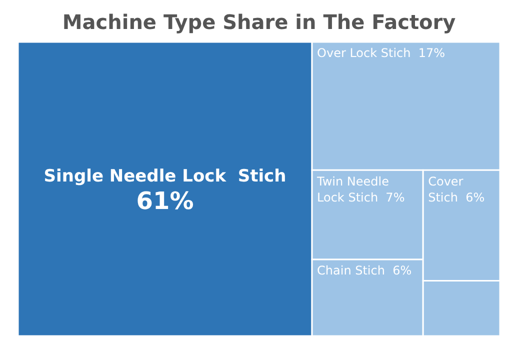 This screenshot has width=520, height=348. What do you see at coordinates (165, 201) in the screenshot?
I see `data-label: 61%` at bounding box center [165, 201].